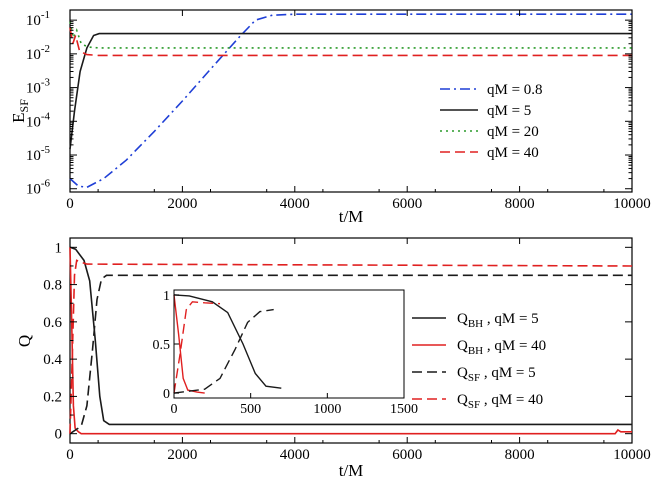  What do you see at coordinates (520, 455) in the screenshot?
I see `bottom-x-tick-label: 8000` at bounding box center [520, 455].